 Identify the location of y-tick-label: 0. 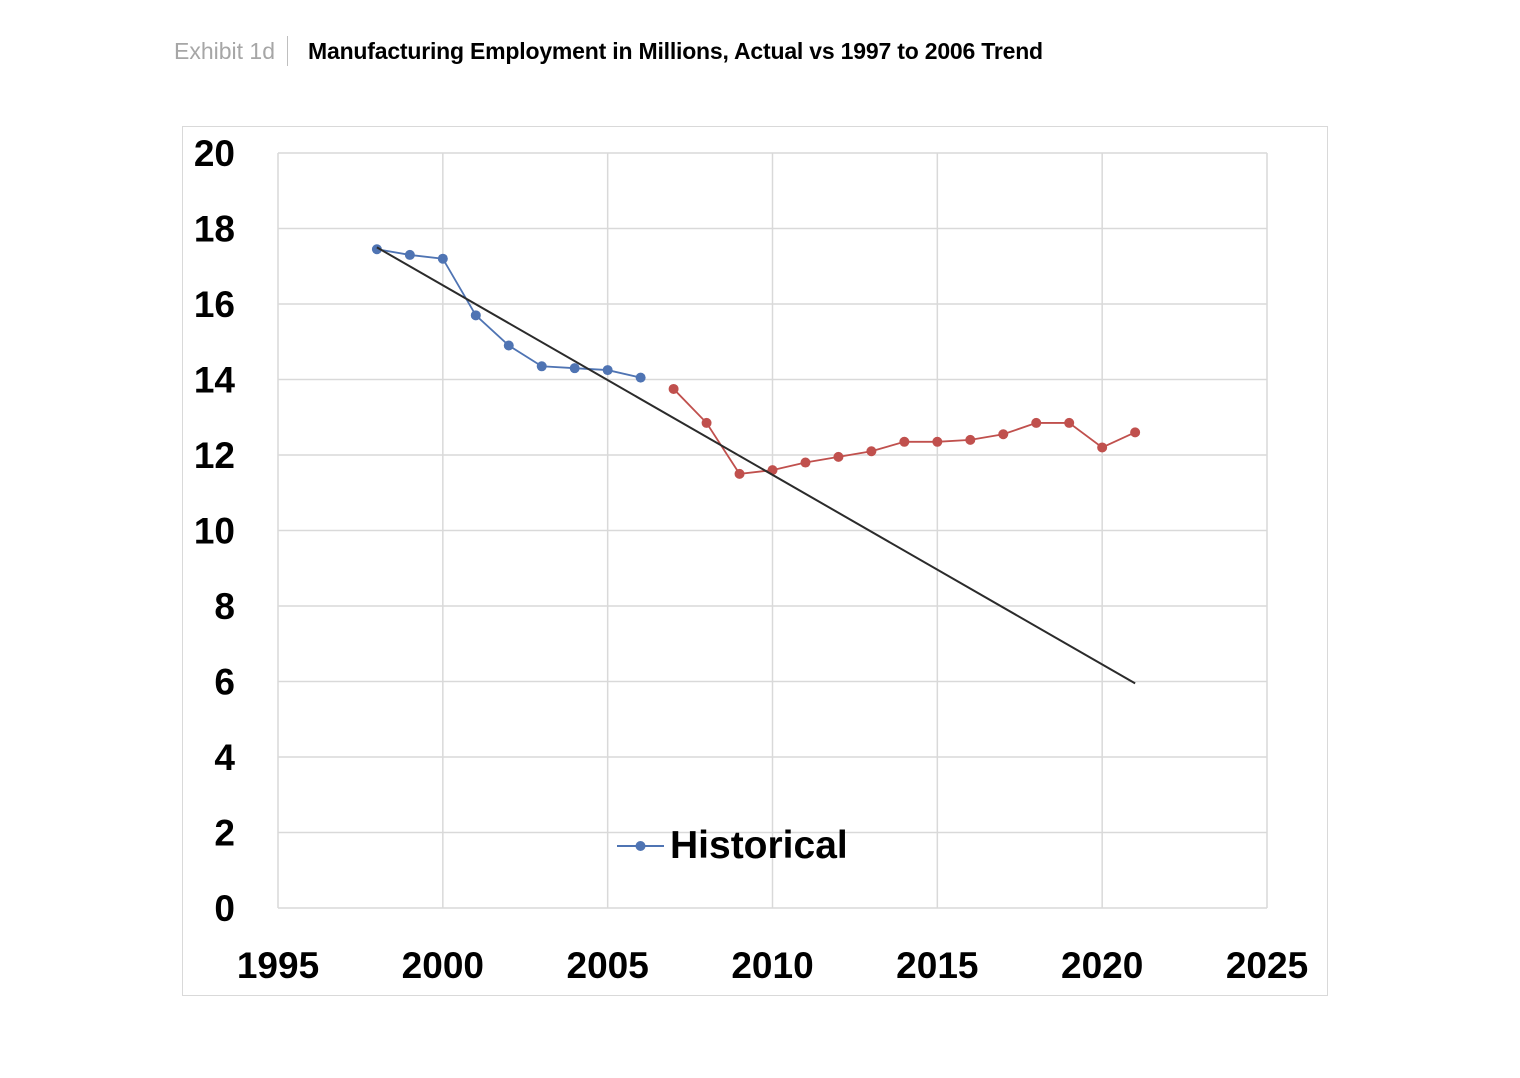
(224, 908).